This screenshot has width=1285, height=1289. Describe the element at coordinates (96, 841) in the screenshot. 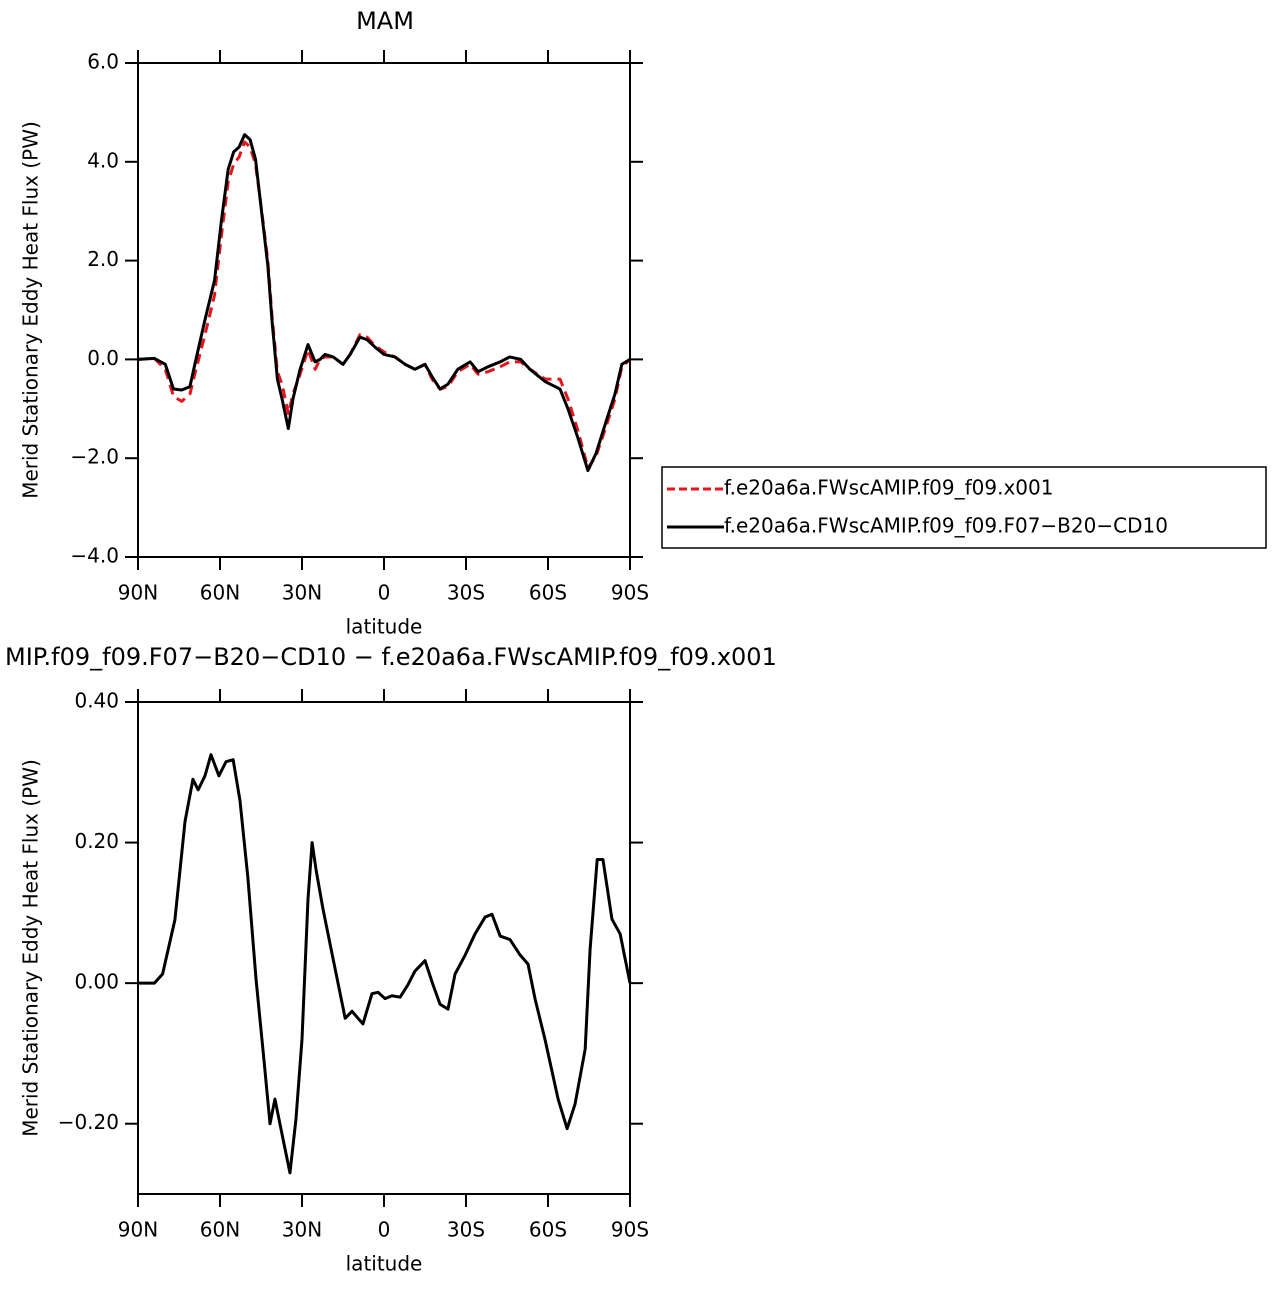

I see `y-tick-label: 0.20` at that location.